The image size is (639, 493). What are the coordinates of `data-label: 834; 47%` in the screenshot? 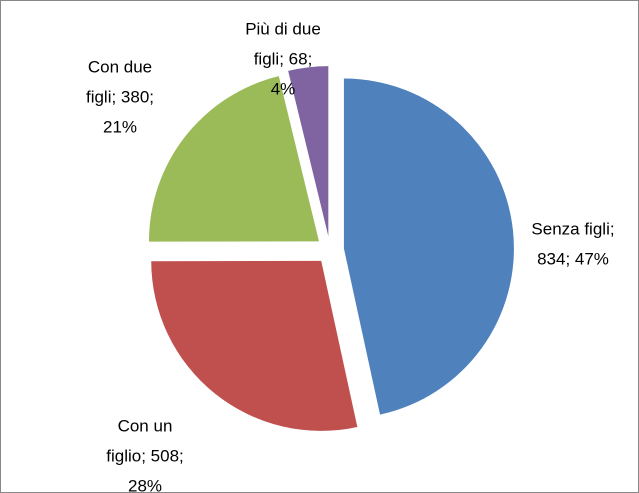 It's located at (573, 258).